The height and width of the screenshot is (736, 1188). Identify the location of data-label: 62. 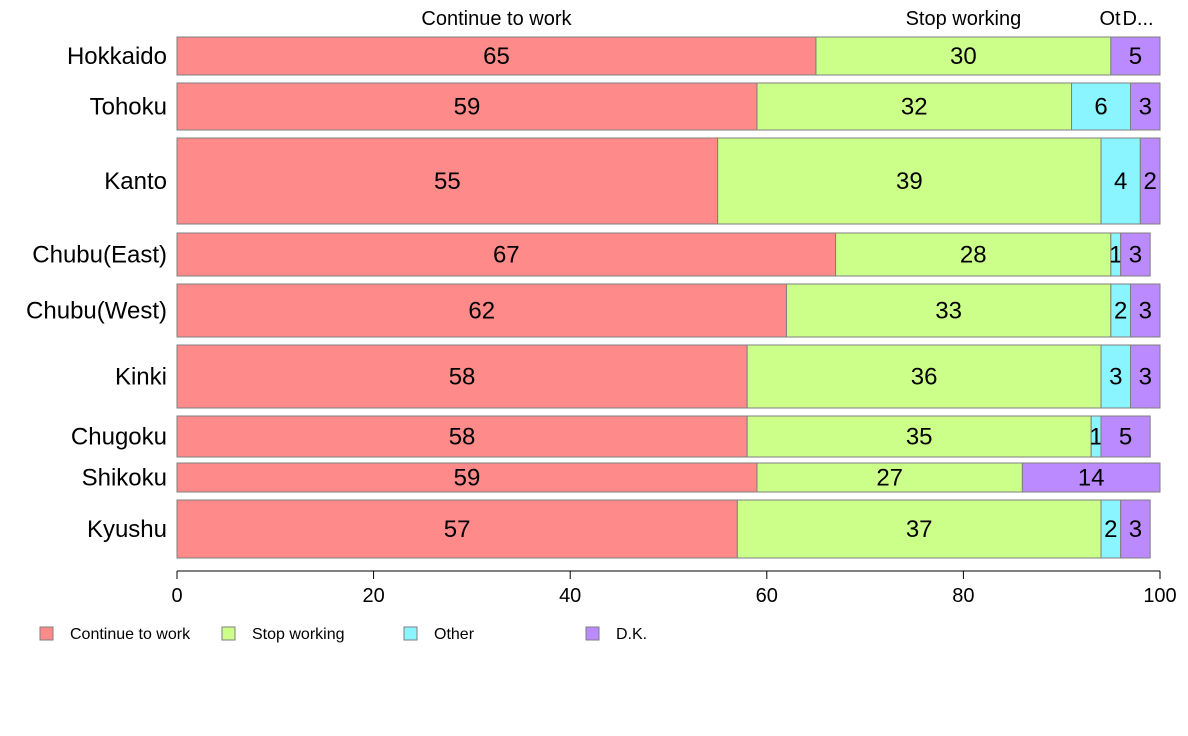
(481, 311).